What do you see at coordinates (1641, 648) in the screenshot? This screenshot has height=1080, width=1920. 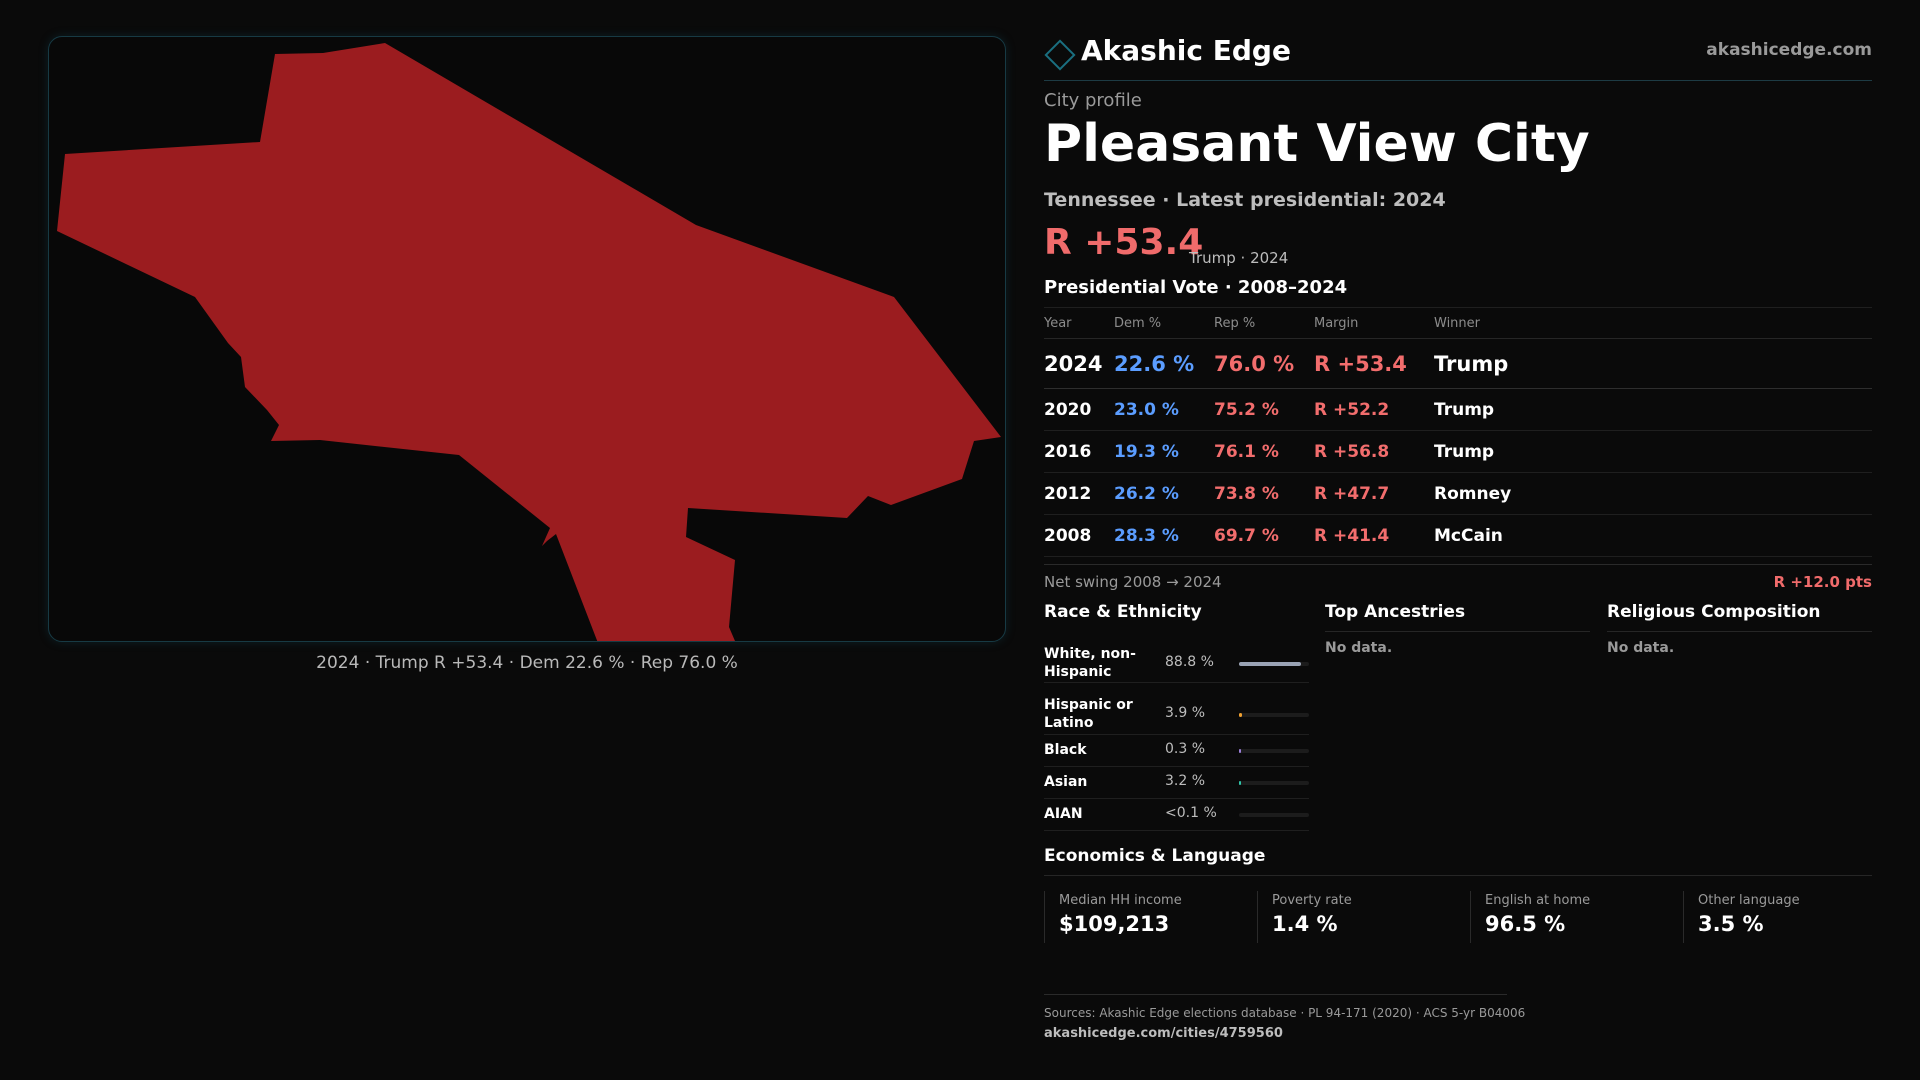 I see `religion-empty-text: No data.` at bounding box center [1641, 648].